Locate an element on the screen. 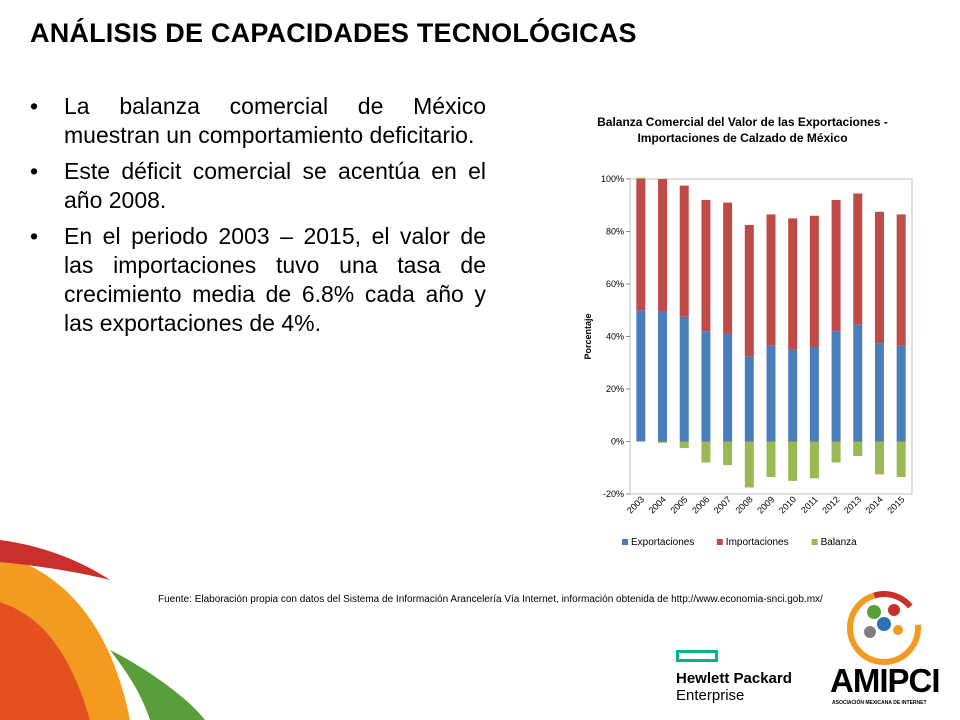 The height and width of the screenshot is (720, 960). x-tick-label: 2003 is located at coordinates (635, 504).